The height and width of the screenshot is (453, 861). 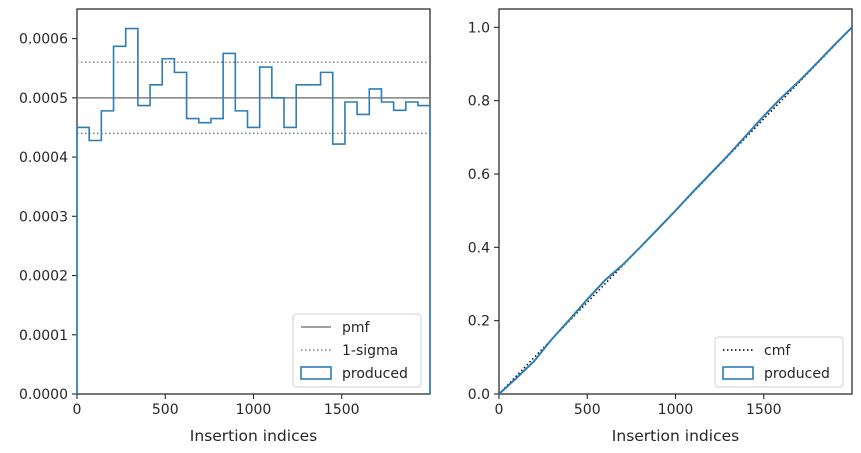 I want to click on y-tick-label: 0.0002, so click(x=43, y=277).